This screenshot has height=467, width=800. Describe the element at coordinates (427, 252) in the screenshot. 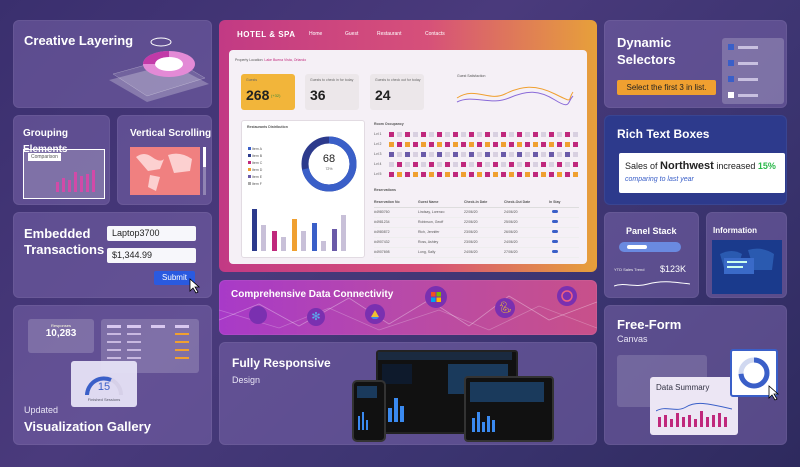

I see `table-cell: Long, Sally` at that location.